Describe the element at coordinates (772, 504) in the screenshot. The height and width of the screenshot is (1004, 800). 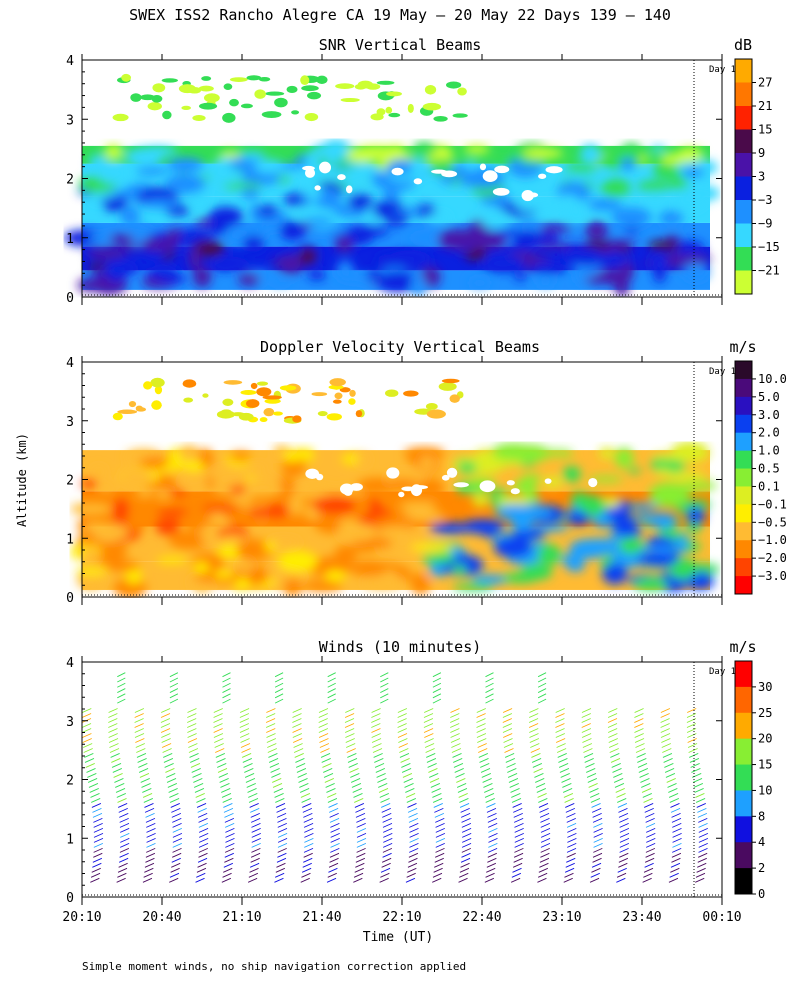
I see `colorbar-tick-label: −0.1` at that location.